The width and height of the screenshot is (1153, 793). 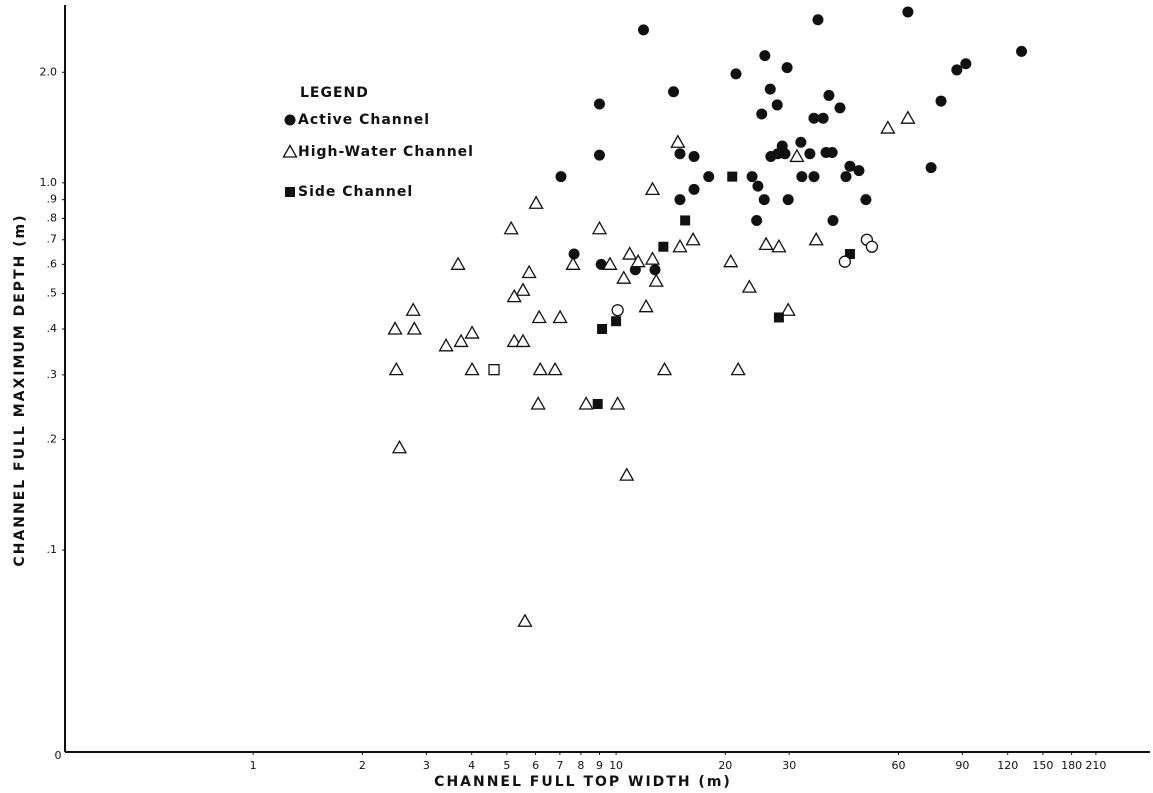 What do you see at coordinates (362, 765) in the screenshot?
I see `x-tick-label: 2` at bounding box center [362, 765].